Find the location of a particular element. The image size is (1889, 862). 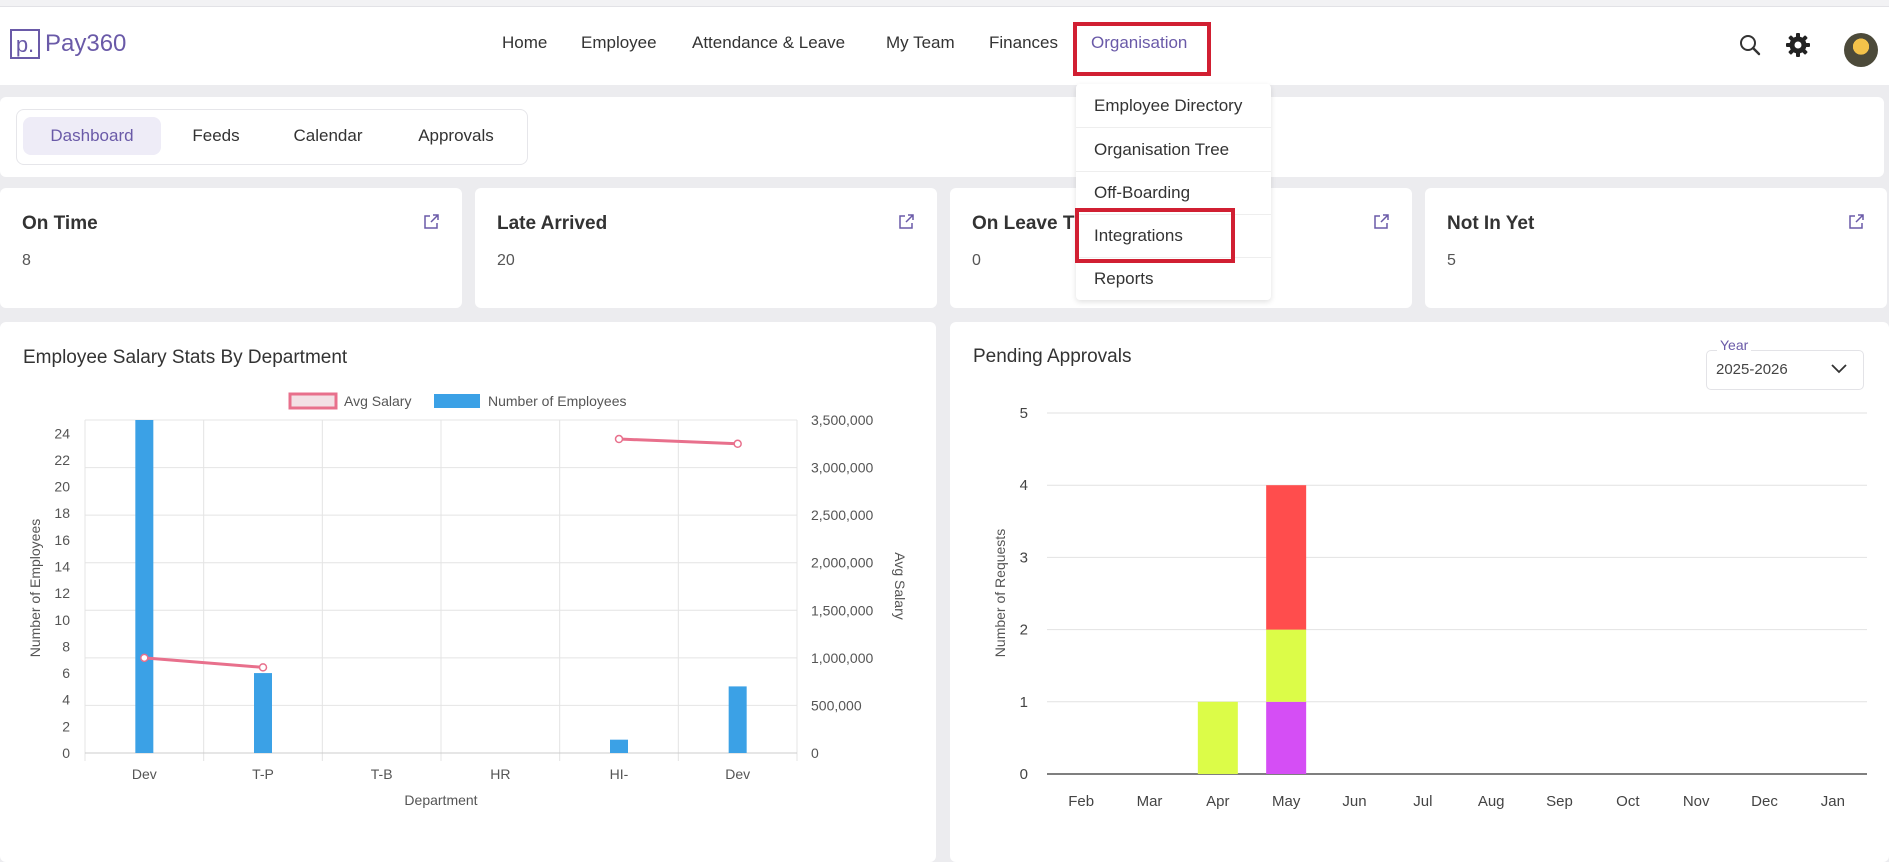

tab-bar: Dashboard Feeds Calendar Approvals is located at coordinates (272, 137).